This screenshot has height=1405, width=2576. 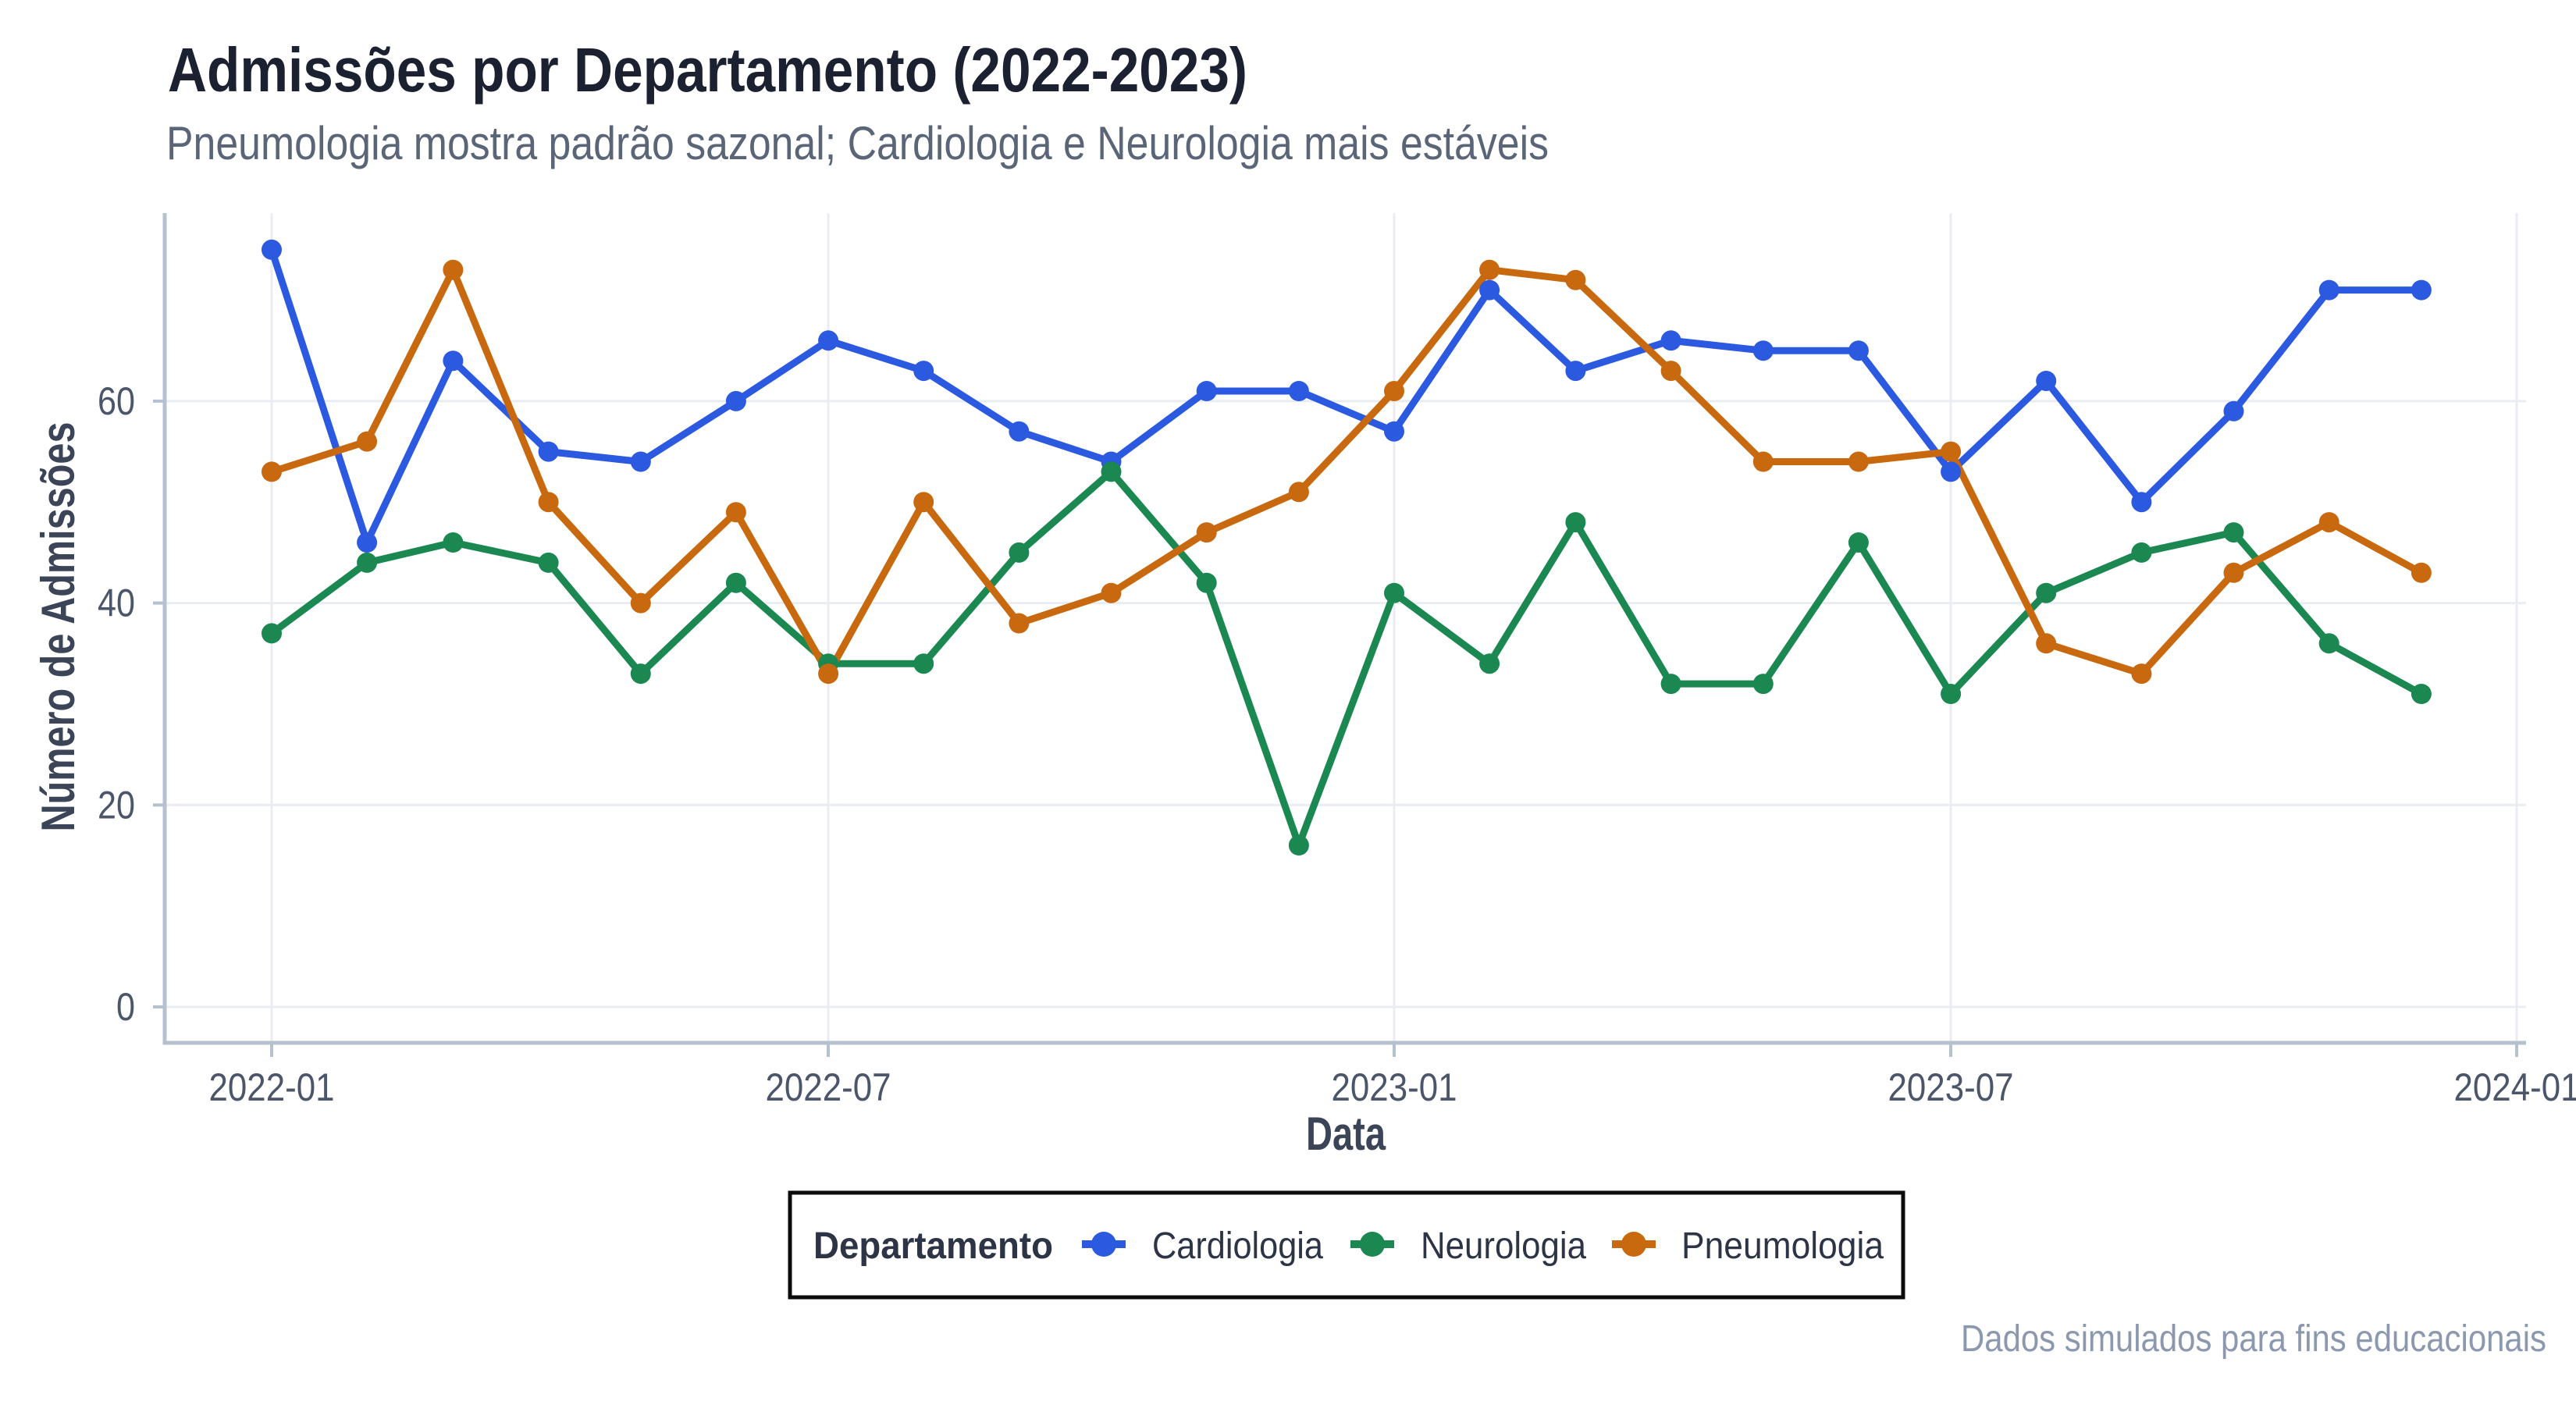 What do you see at coordinates (707, 70) in the screenshot?
I see `svg-text:Admissões por Departamento (20: Admissões por Departamento (2022-2023)` at bounding box center [707, 70].